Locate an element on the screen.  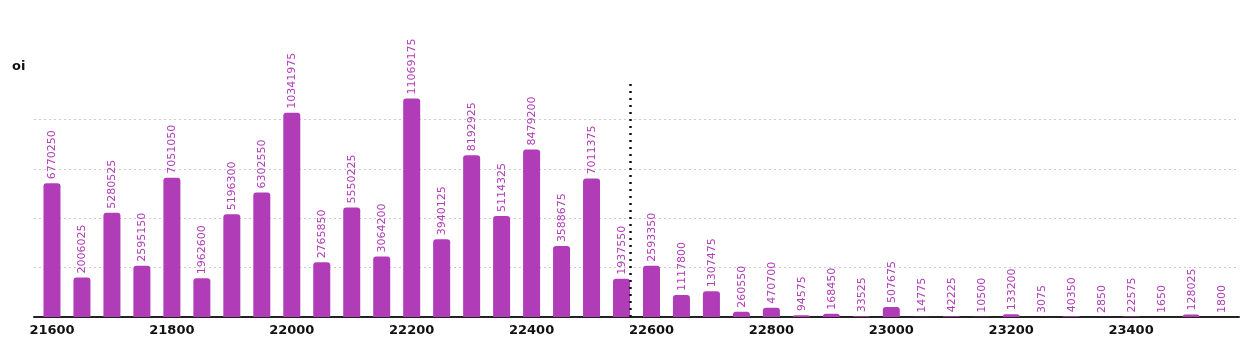
y-axis-title: oi is located at coordinates (19, 65).